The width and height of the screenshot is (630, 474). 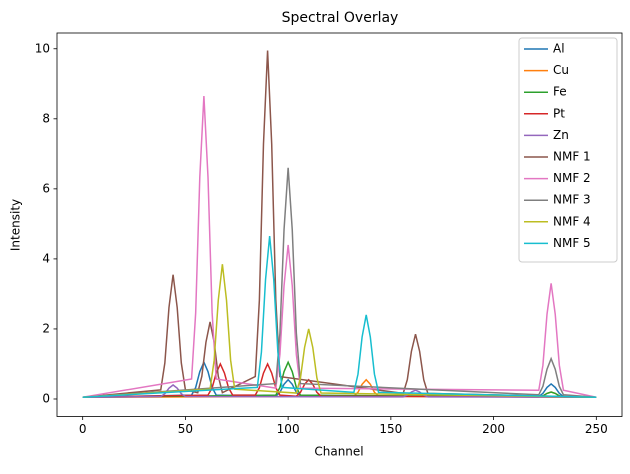 I want to click on x-tick-label: 150, so click(x=390, y=429).